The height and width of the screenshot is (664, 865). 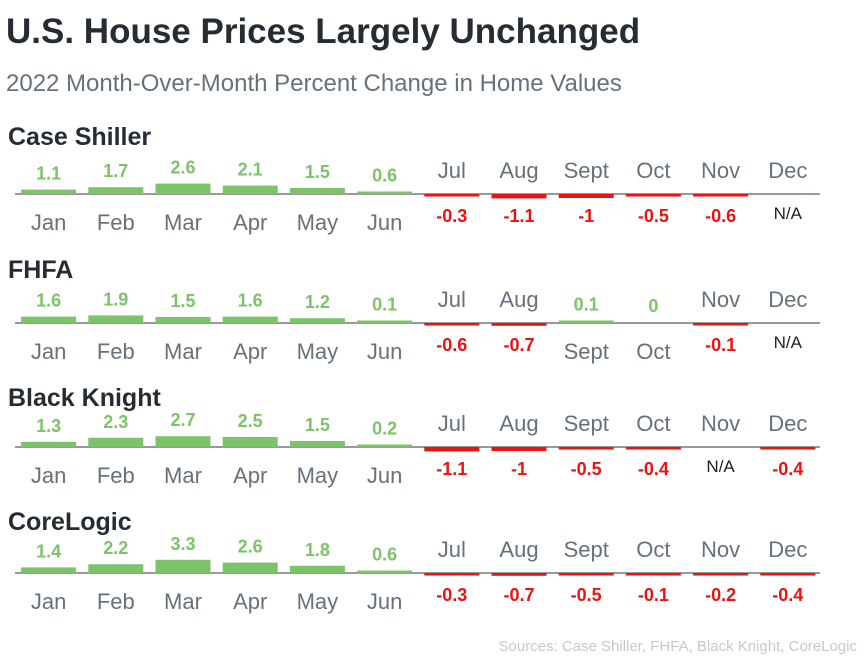 I want to click on month-label-corelogic-feb: Feb, so click(x=116, y=601).